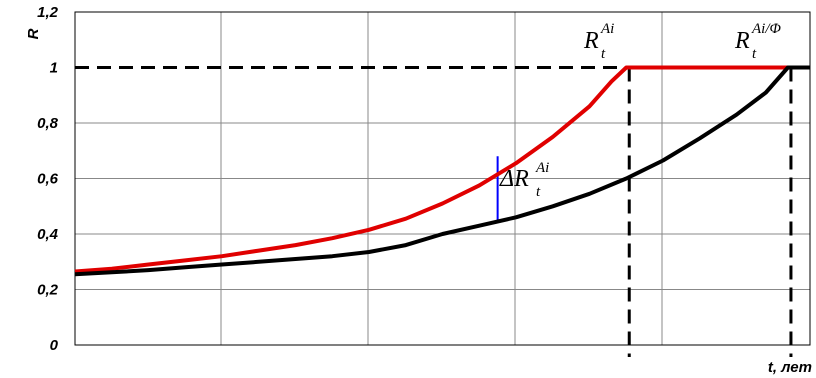 This screenshot has width=816, height=378. I want to click on annotation-r-aif: R Ai/Φ t, so click(757, 41).